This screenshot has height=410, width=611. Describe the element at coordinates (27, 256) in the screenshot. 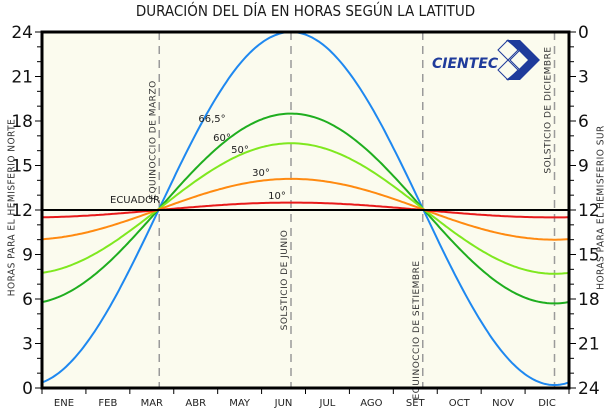

I see `y-tick-label-left: 9` at that location.